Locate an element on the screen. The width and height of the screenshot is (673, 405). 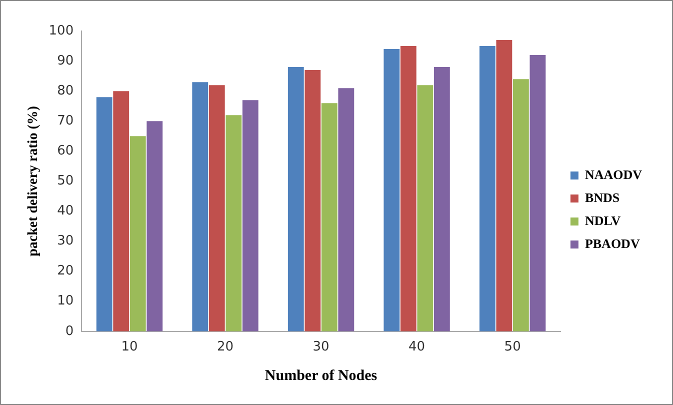
y-tick-label: 30 is located at coordinates (65, 241).